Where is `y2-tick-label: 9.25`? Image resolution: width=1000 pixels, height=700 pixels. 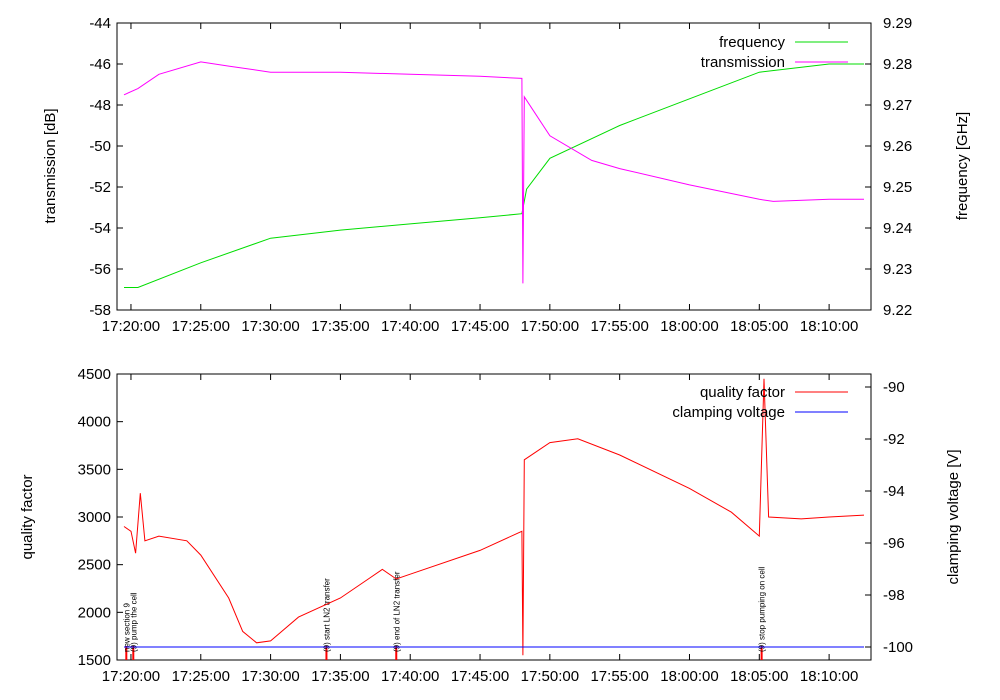
y2-tick-label: 9.25 is located at coordinates (897, 187).